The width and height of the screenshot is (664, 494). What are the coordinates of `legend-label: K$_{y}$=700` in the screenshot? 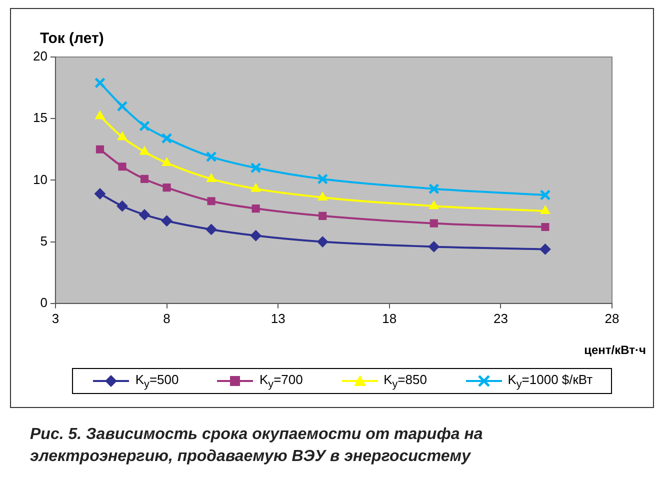 It's located at (281, 381).